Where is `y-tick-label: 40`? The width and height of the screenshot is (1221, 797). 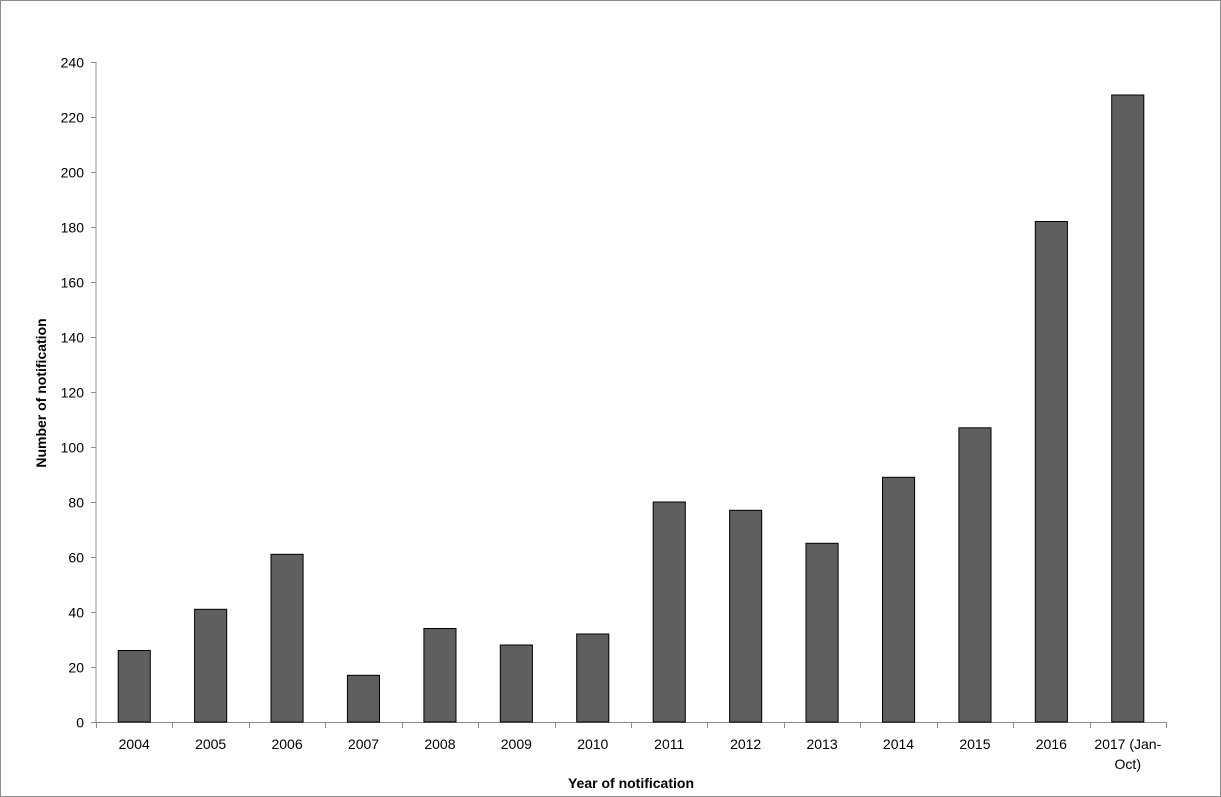
y-tick-label: 40 is located at coordinates (76, 613).